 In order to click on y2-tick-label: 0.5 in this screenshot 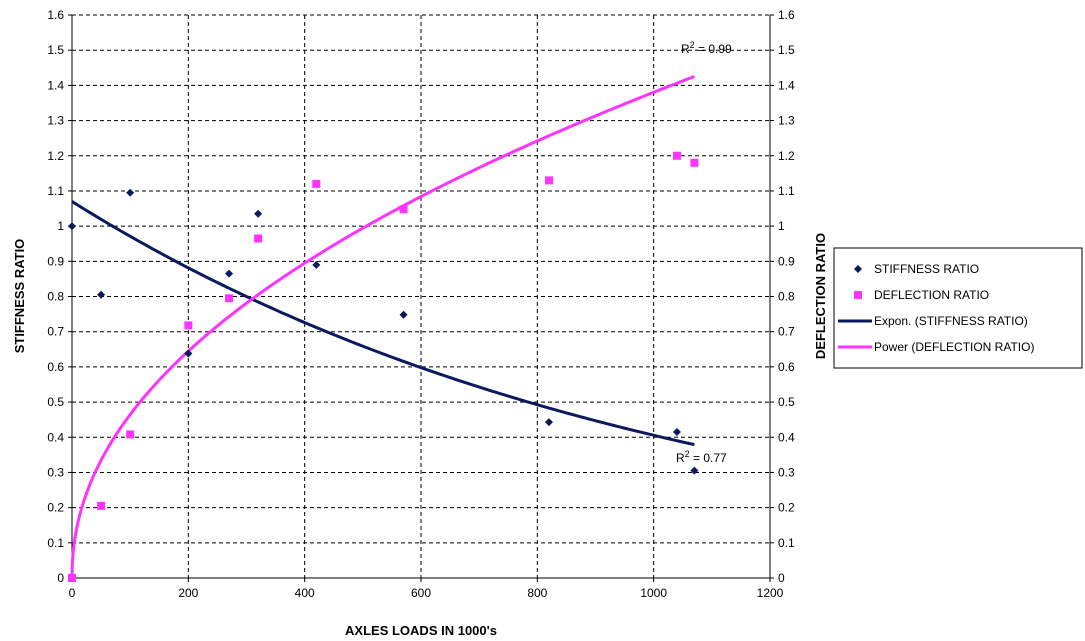, I will do `click(786, 402)`.